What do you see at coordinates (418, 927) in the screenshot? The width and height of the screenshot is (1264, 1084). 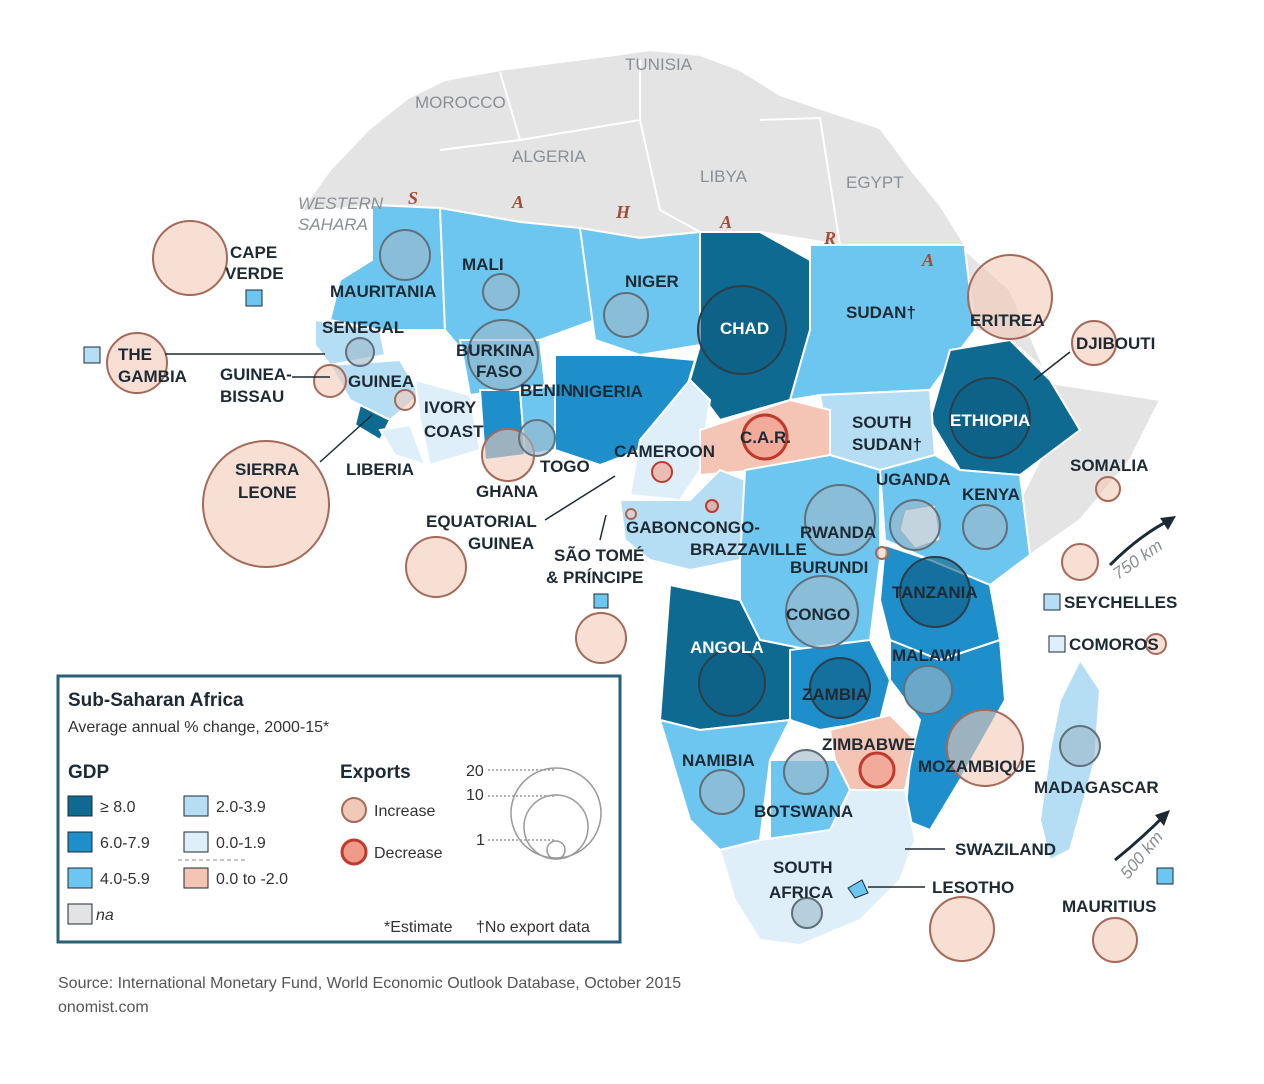 I see `legend-footnote-estimate: *Estimate` at bounding box center [418, 927].